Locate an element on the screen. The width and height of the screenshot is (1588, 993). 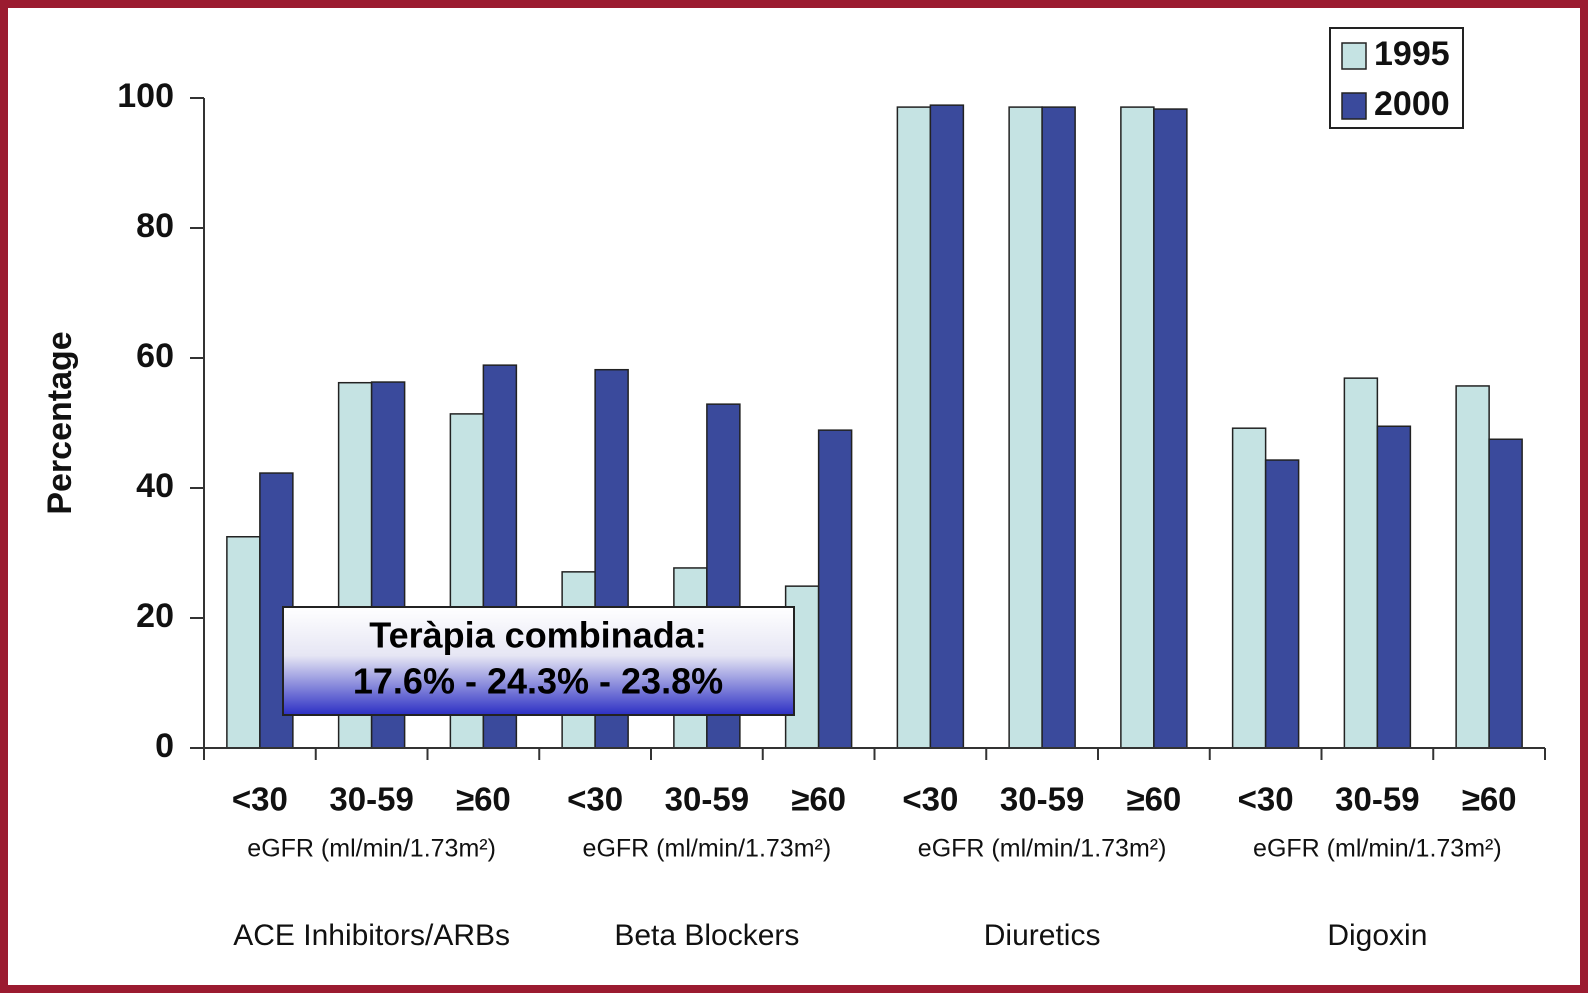
annotation-text: 17.6% - 24.3% - 23.8% is located at coordinates (538, 681).